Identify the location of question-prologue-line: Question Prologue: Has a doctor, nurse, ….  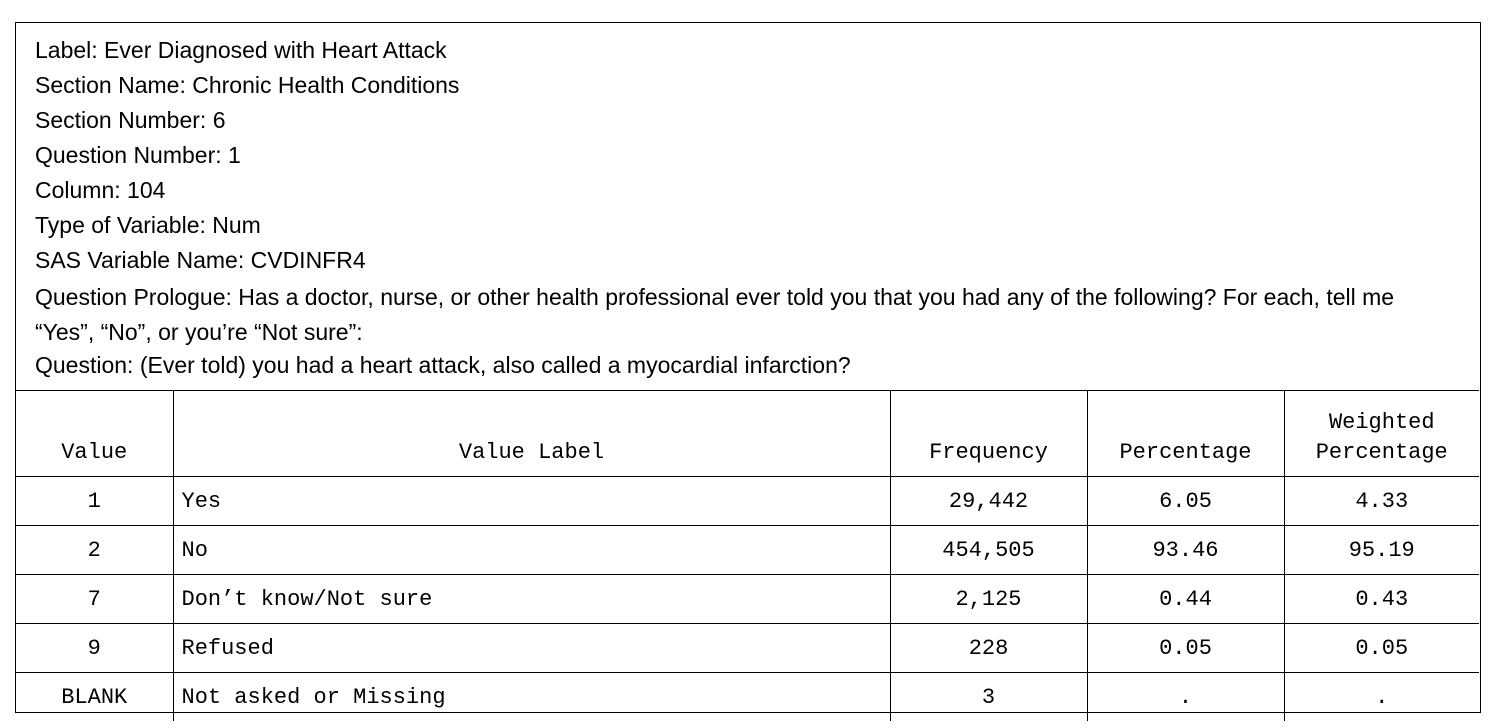
(715, 314).